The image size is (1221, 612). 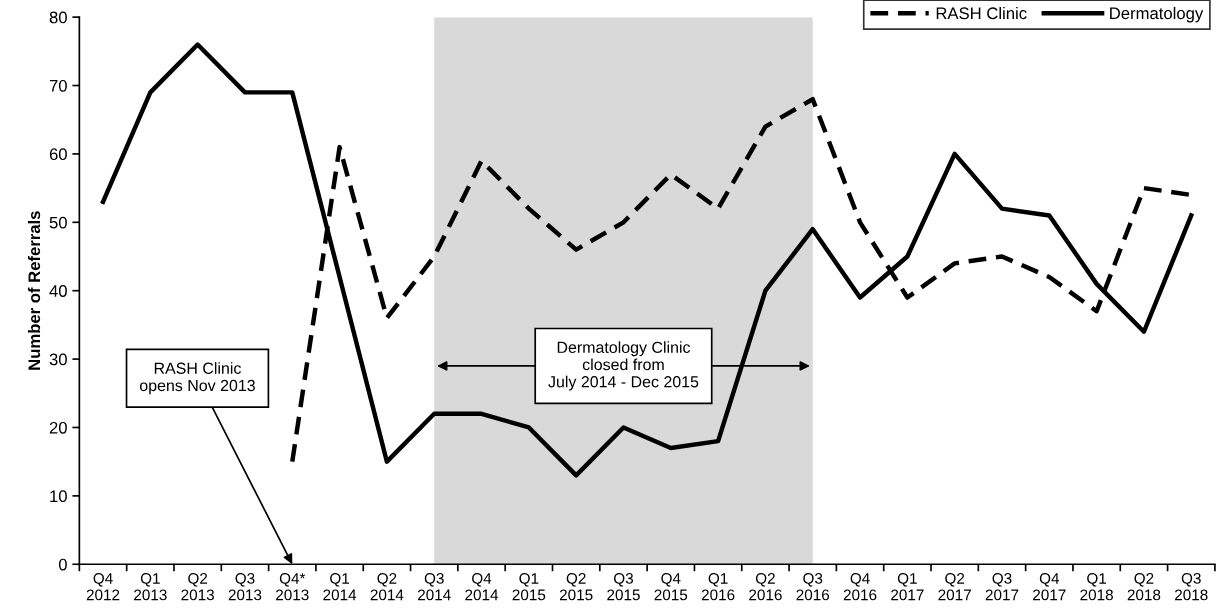 What do you see at coordinates (1144, 587) in the screenshot?
I see `x-tick-label: Q2 2018` at bounding box center [1144, 587].